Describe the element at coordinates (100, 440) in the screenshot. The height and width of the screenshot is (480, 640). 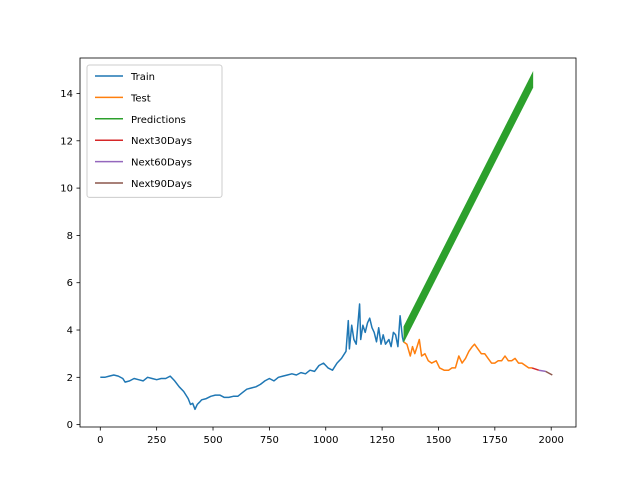
I see `x-tick-label: 0` at that location.